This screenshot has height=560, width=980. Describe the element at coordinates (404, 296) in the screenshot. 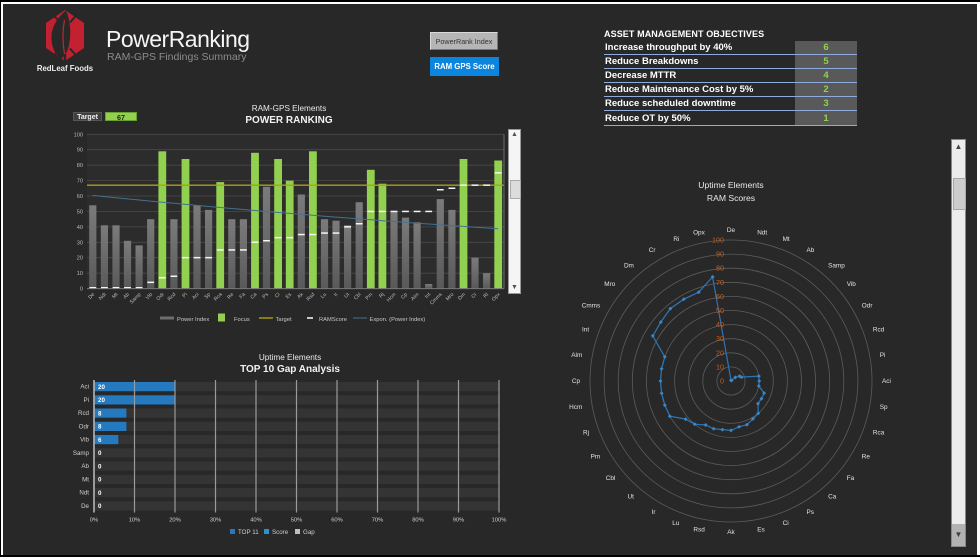

I see `svg-text: Cp` at that location.